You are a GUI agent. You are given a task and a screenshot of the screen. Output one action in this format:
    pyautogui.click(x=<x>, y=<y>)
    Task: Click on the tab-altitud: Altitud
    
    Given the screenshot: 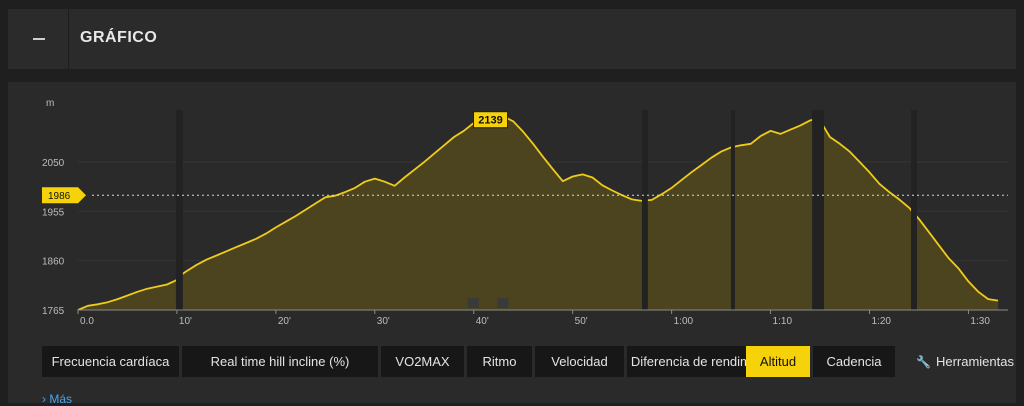 What is the action you would take?
    pyautogui.click(x=778, y=361)
    